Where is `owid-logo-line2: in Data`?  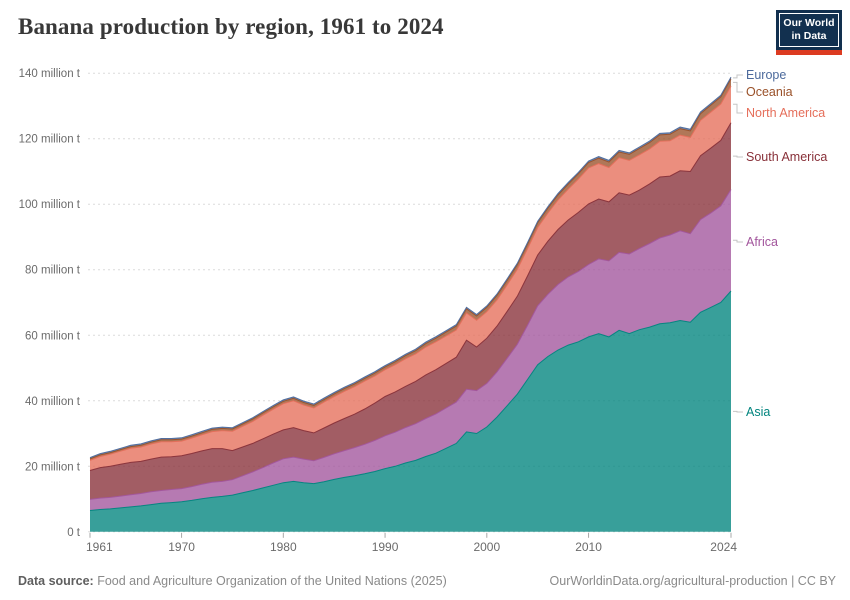
owid-logo-line2: in Data is located at coordinates (809, 36).